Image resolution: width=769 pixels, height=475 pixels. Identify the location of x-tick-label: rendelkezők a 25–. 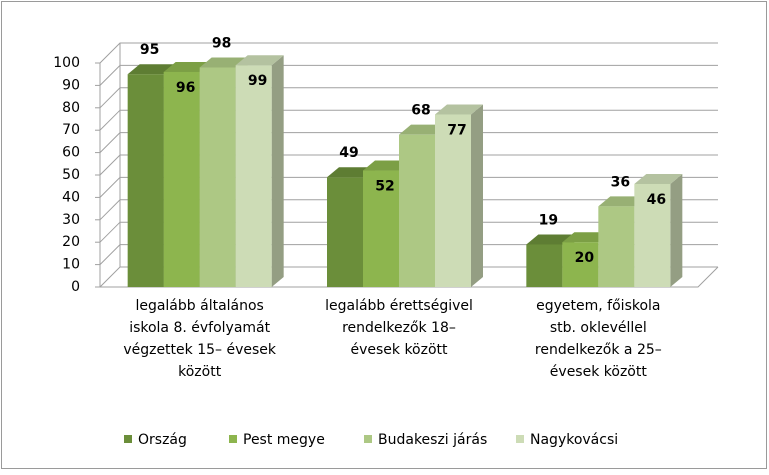
(598, 350).